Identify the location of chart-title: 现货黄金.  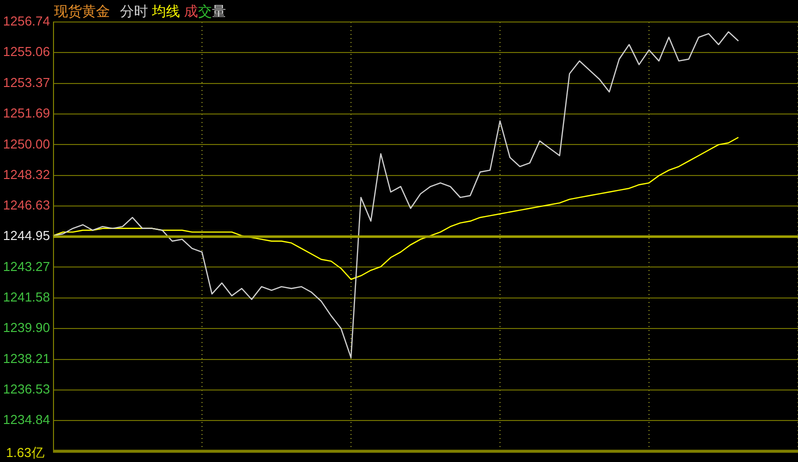
(82, 12).